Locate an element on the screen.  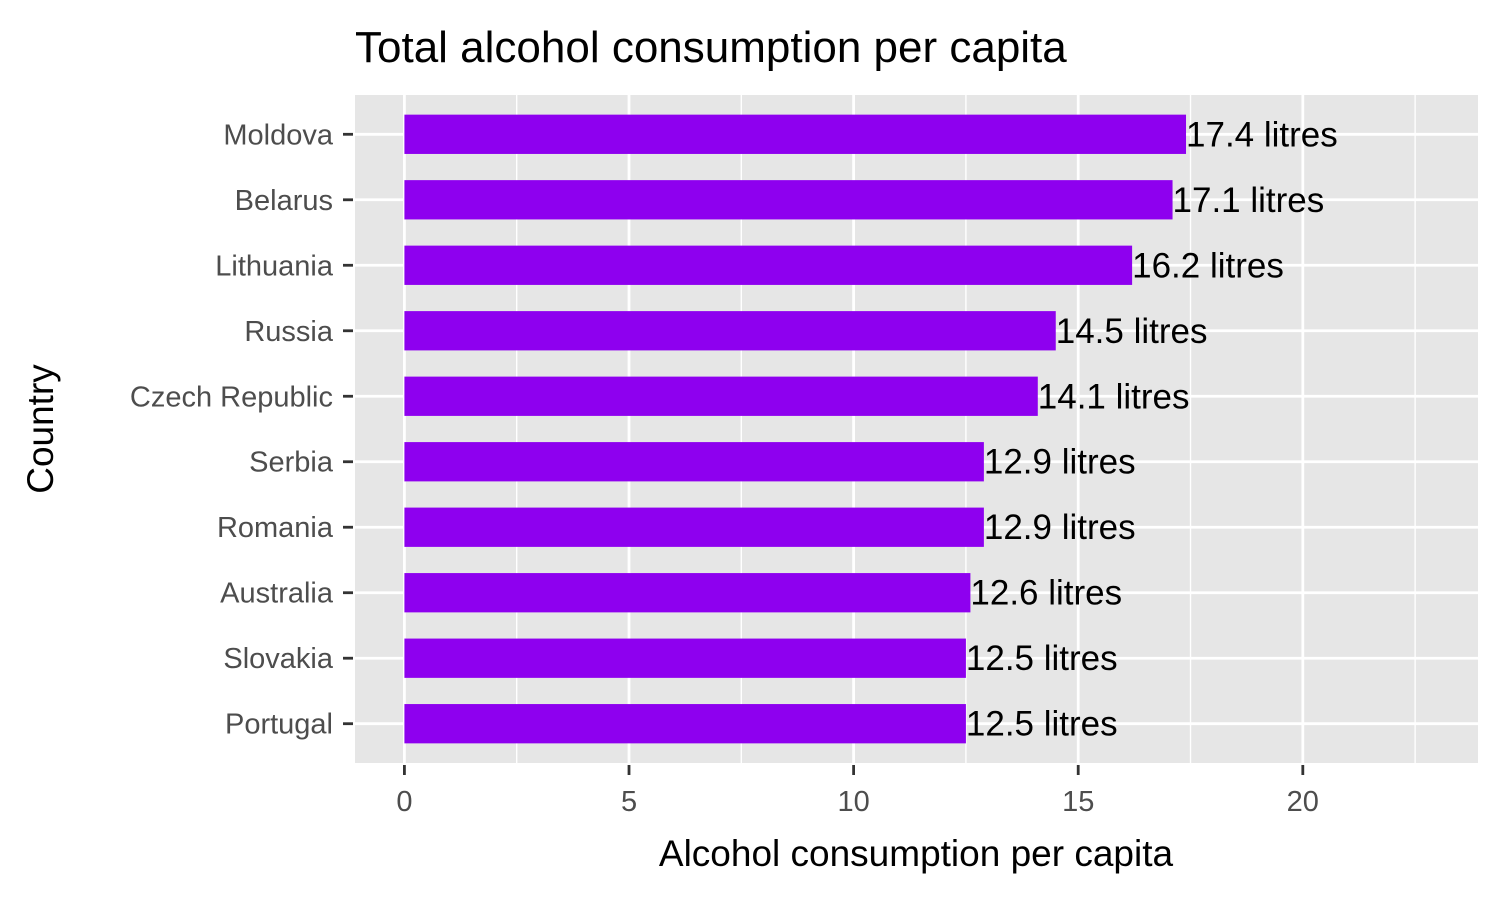
y-axis-title: Country is located at coordinates (40, 429).